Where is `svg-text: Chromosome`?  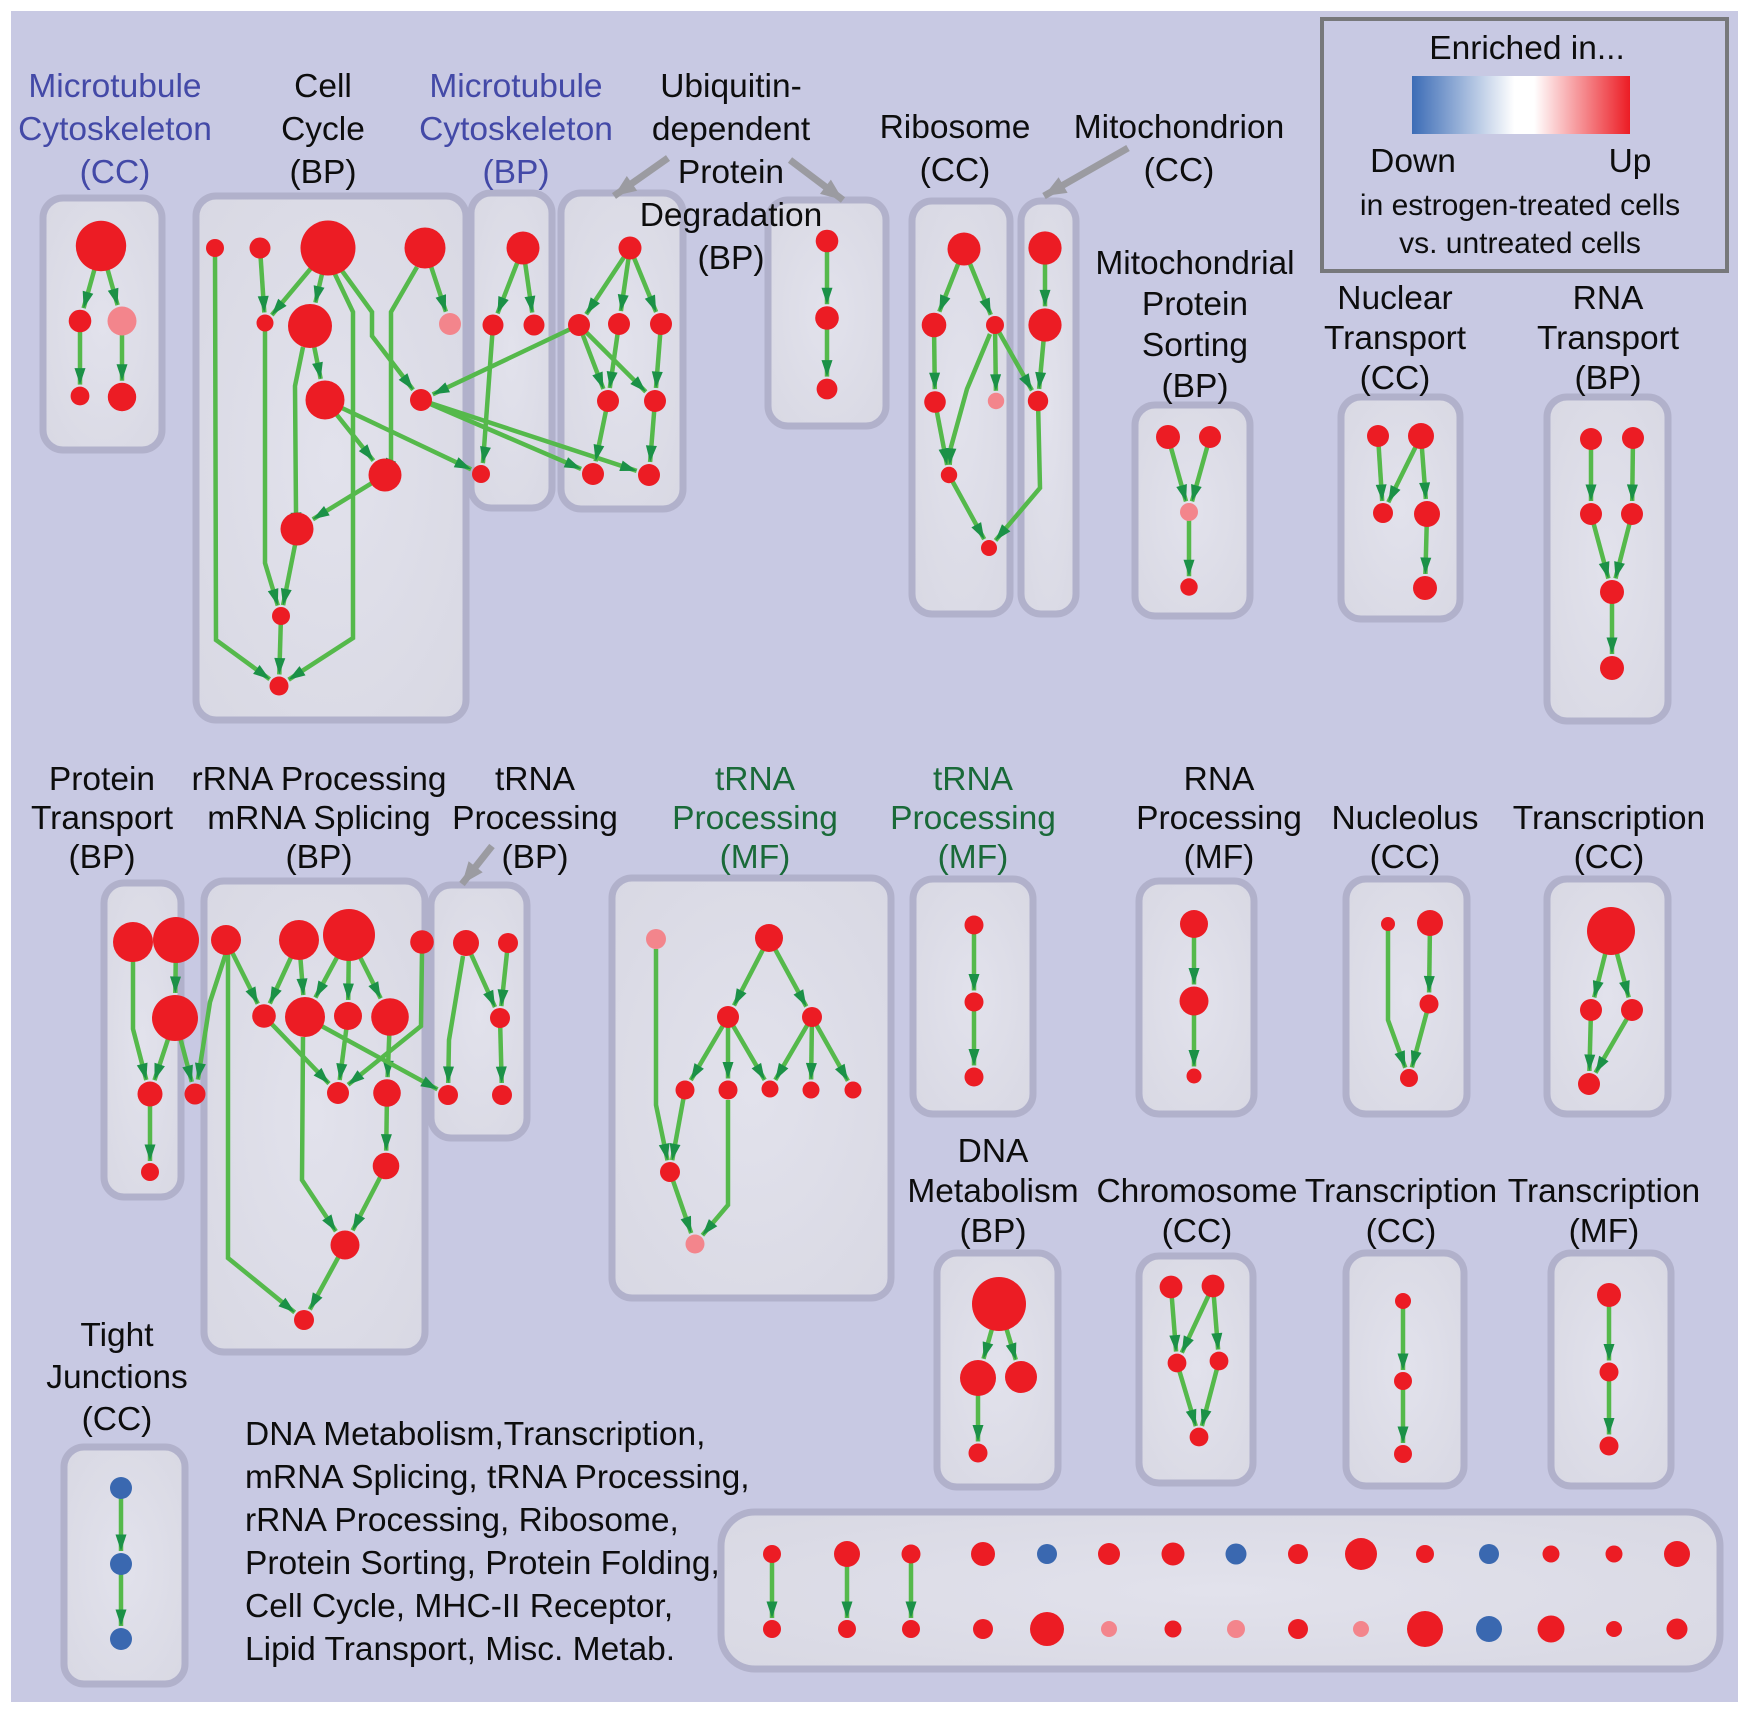
svg-text: Chromosome is located at coordinates (1196, 1191).